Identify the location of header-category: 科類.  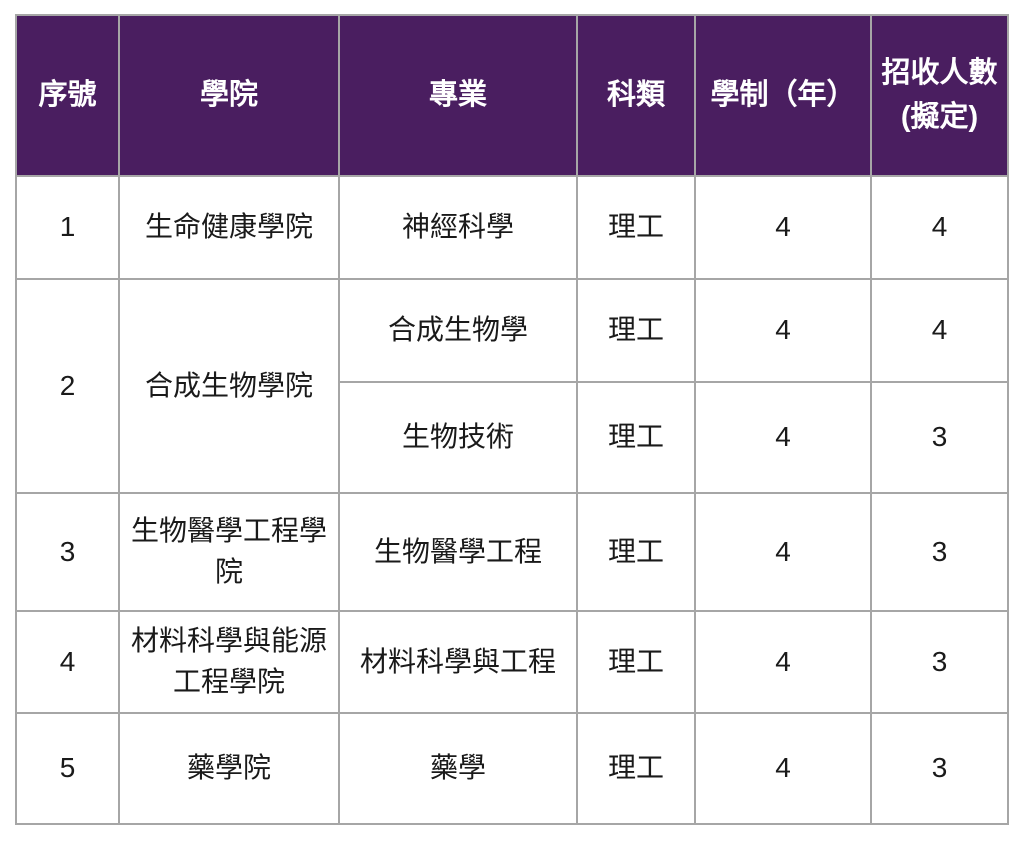
(636, 95).